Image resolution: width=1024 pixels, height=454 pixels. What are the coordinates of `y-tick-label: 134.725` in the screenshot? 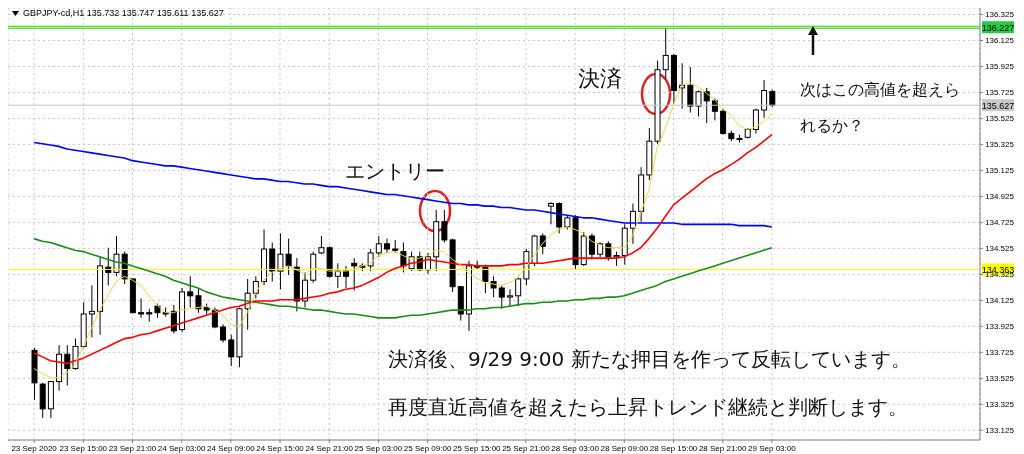 It's located at (1000, 223).